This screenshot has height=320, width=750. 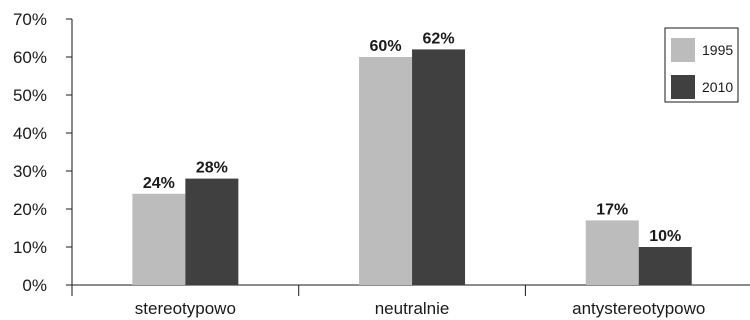 What do you see at coordinates (612, 209) in the screenshot?
I see `data-label: 17%` at bounding box center [612, 209].